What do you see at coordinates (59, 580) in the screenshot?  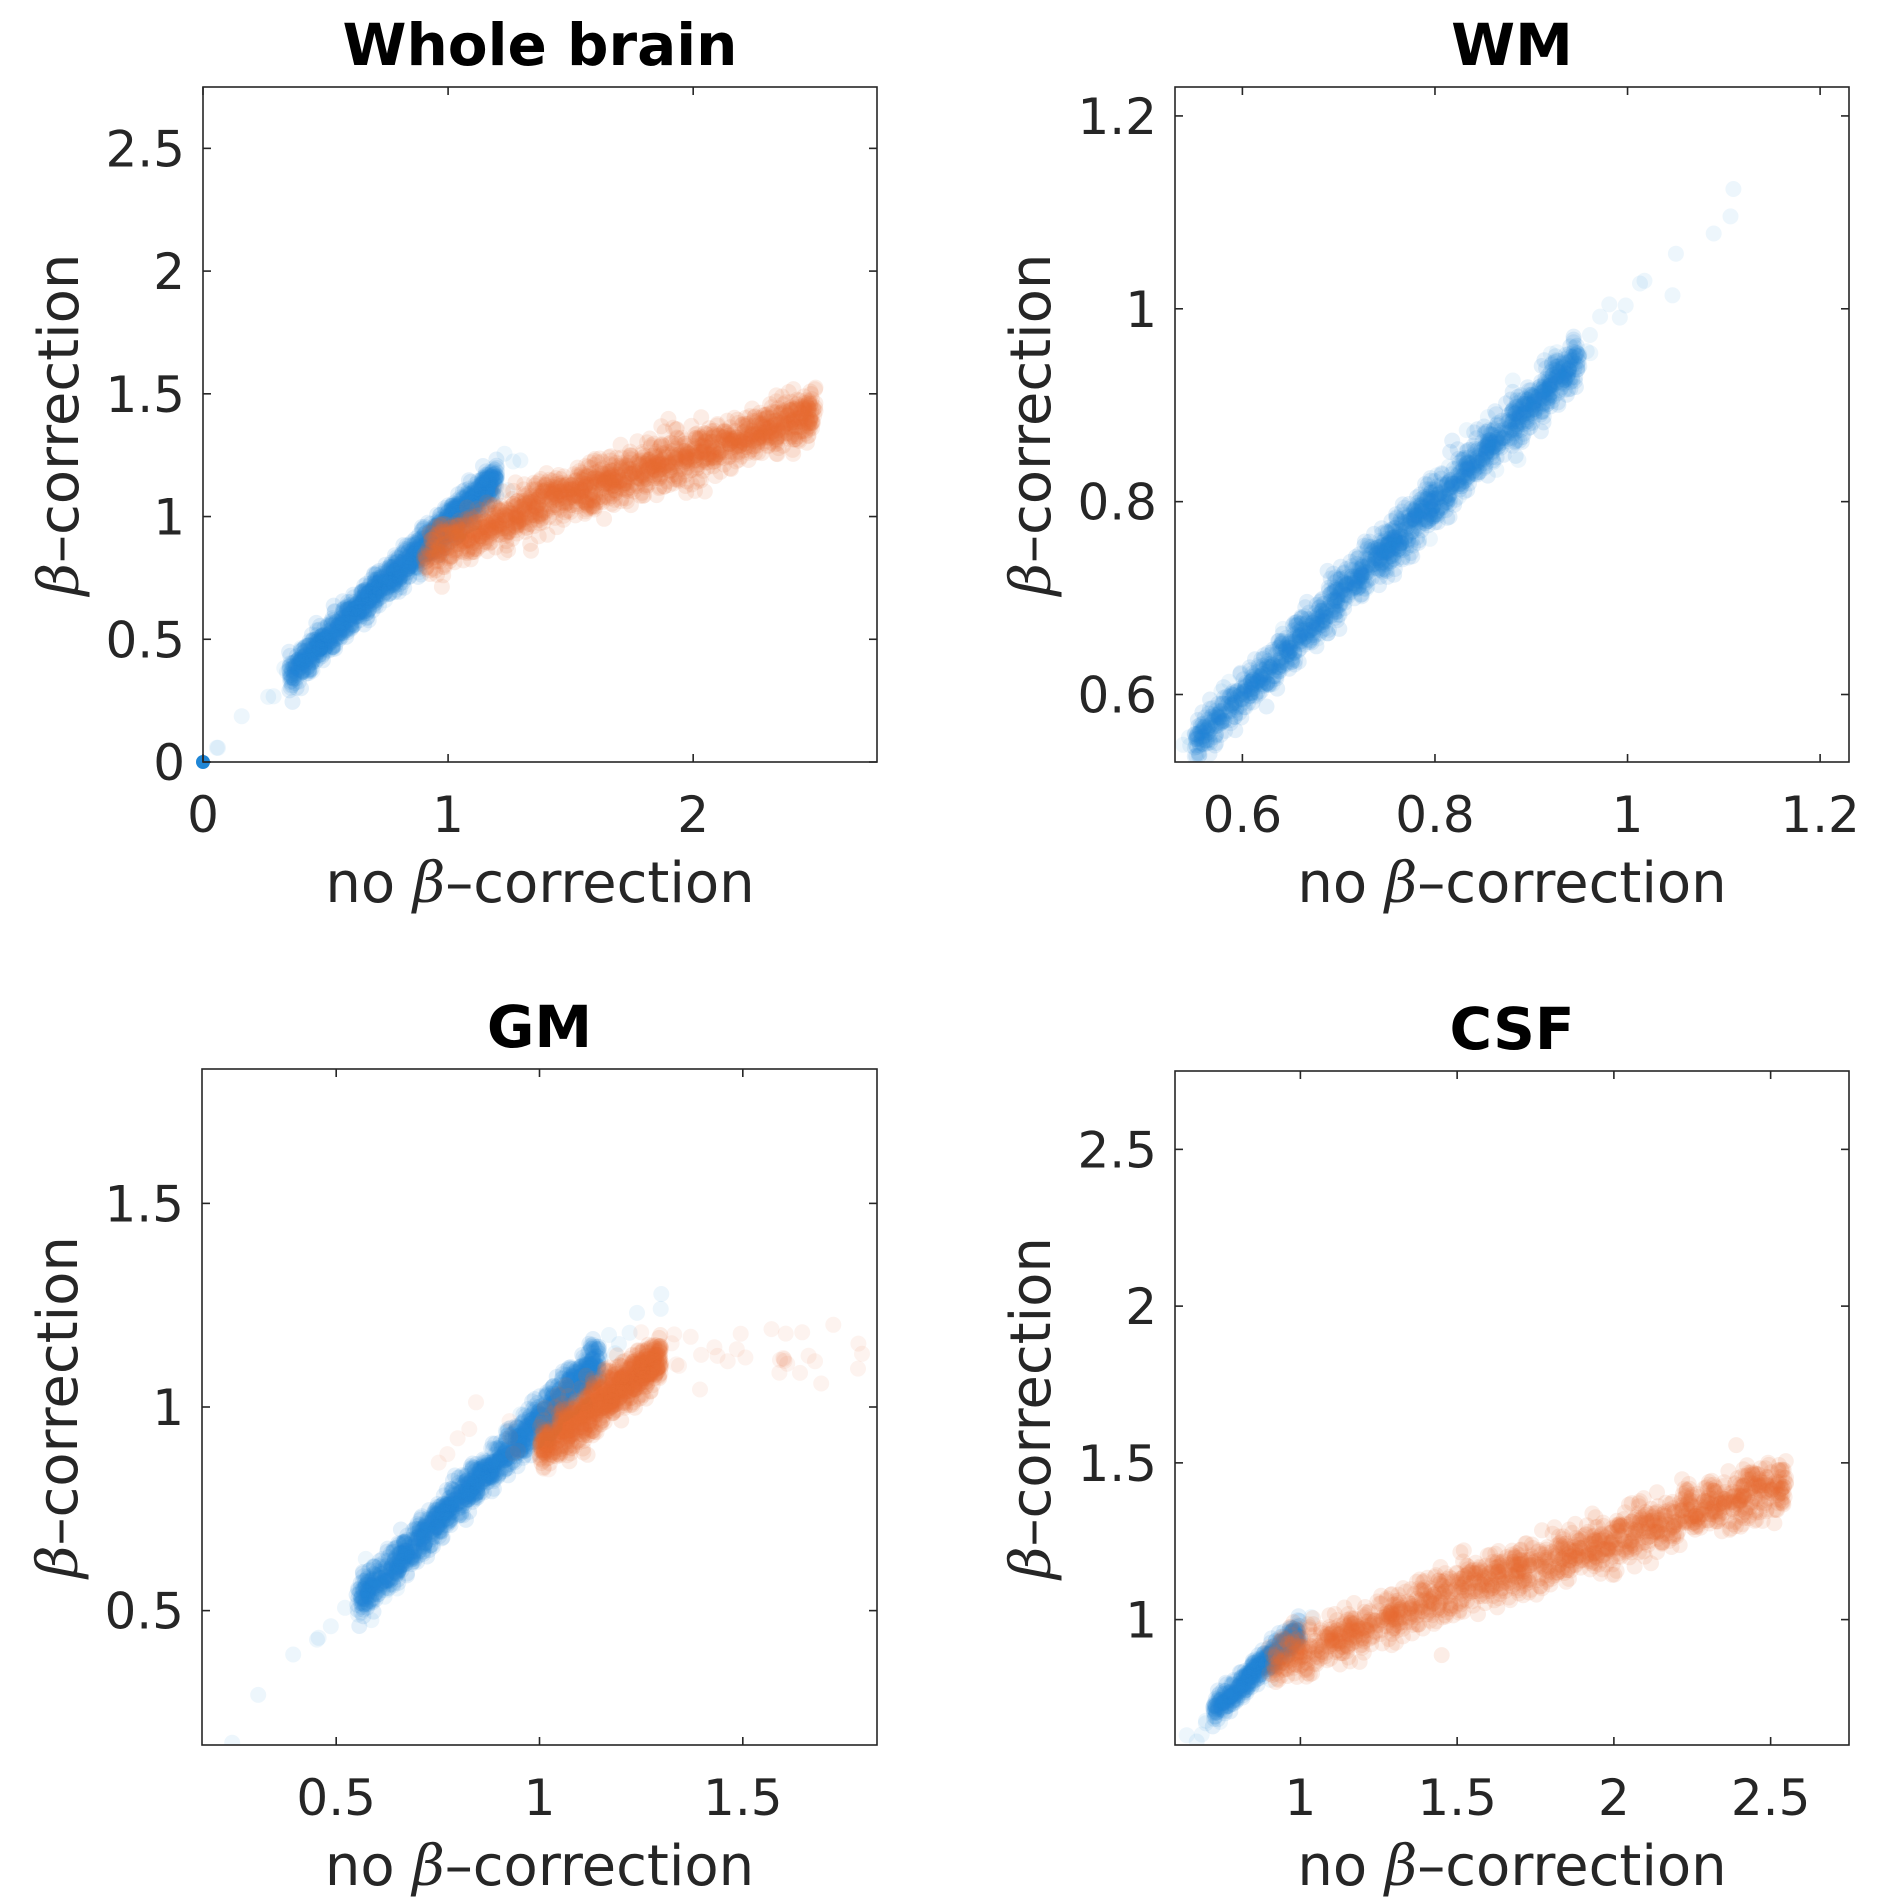 I see `y-label-beta: β` at bounding box center [59, 580].